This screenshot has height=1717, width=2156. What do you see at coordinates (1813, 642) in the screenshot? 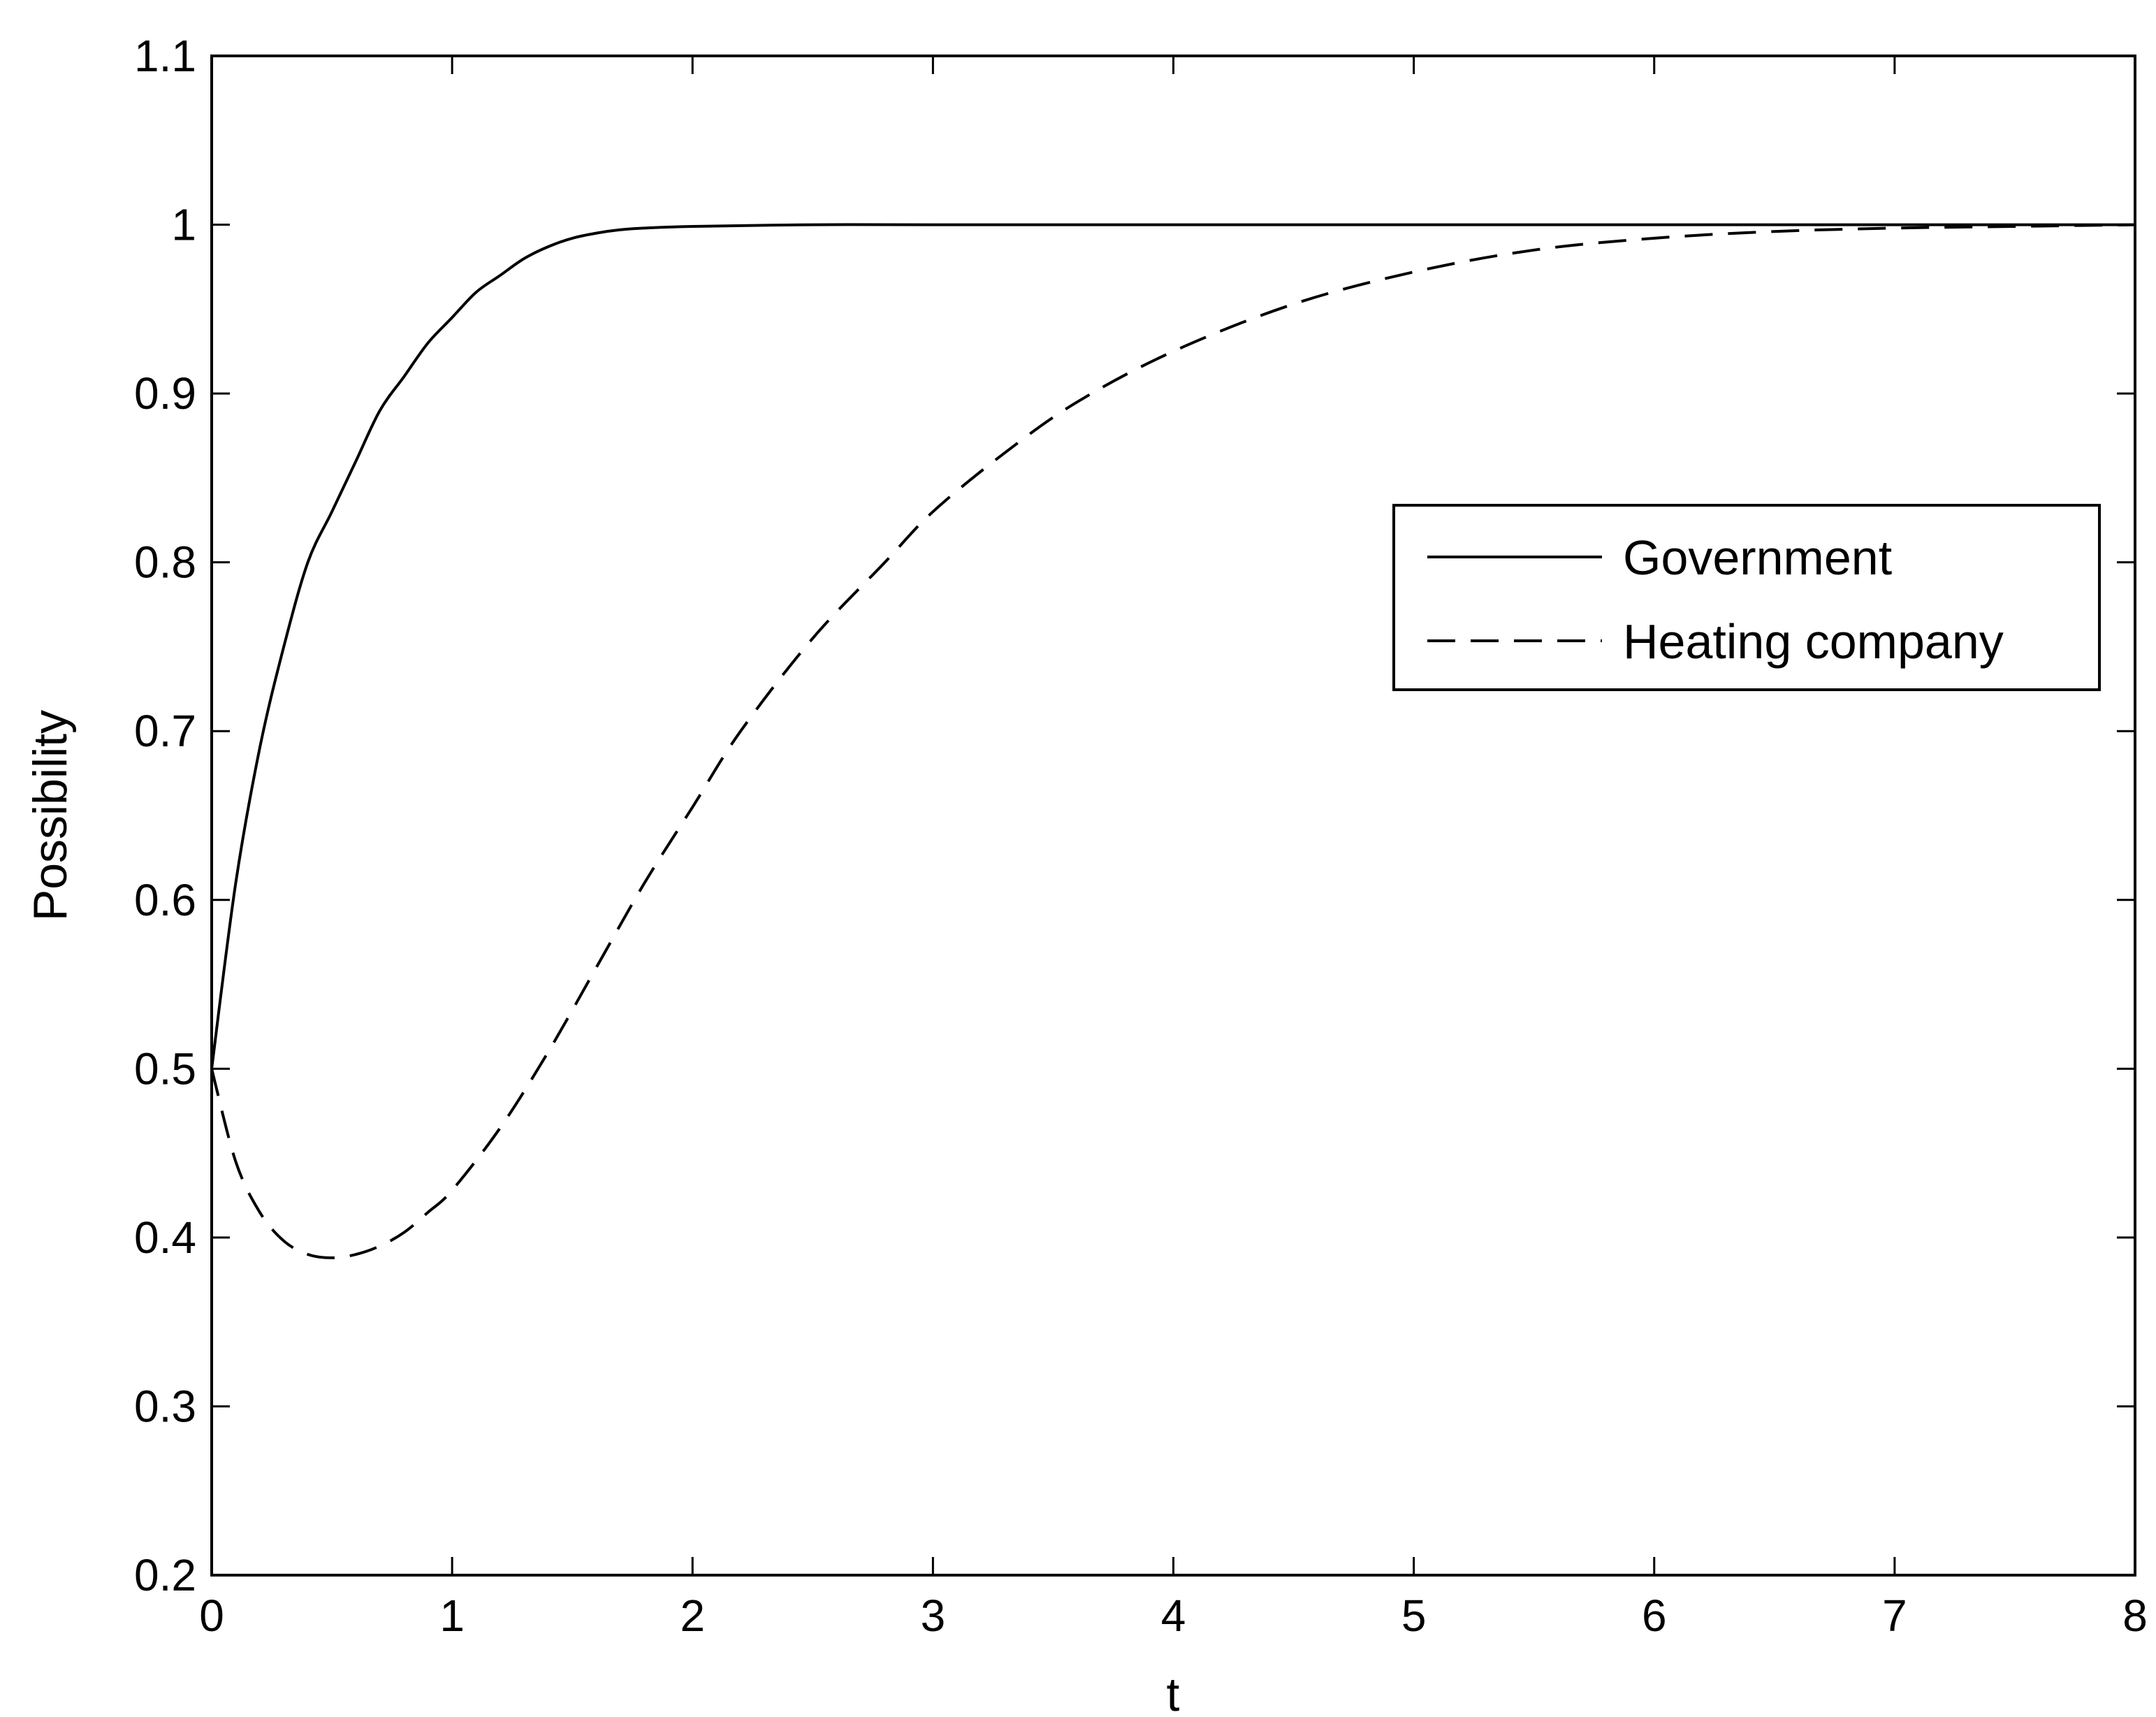
I see `legend-label-heating-company: Heating company` at bounding box center [1813, 642].